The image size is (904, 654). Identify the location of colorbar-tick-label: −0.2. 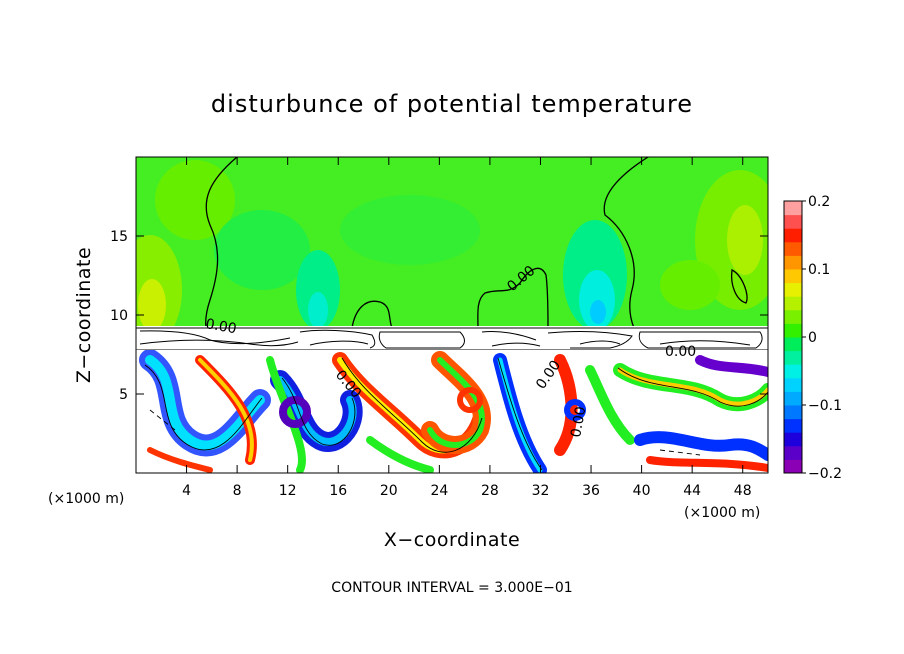
(825, 474).